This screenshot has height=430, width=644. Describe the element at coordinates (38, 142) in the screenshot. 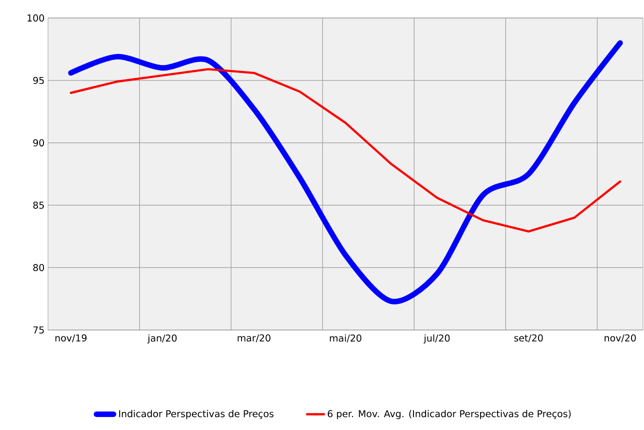

I see `y-tick-label: 90` at that location.